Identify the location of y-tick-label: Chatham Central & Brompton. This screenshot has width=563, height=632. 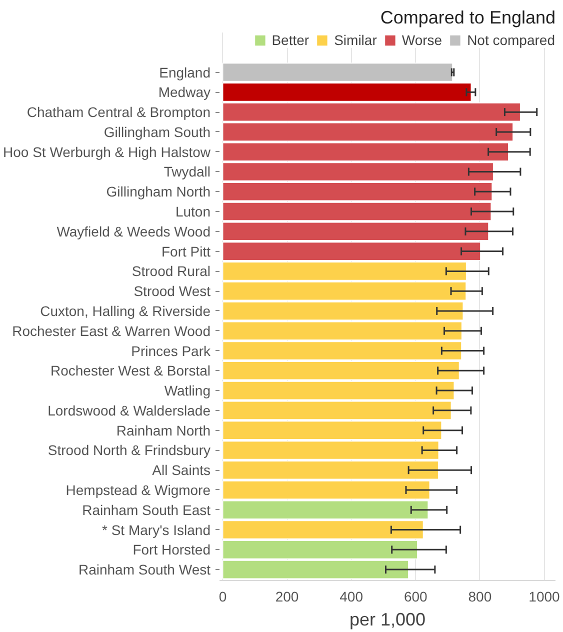
(118, 112).